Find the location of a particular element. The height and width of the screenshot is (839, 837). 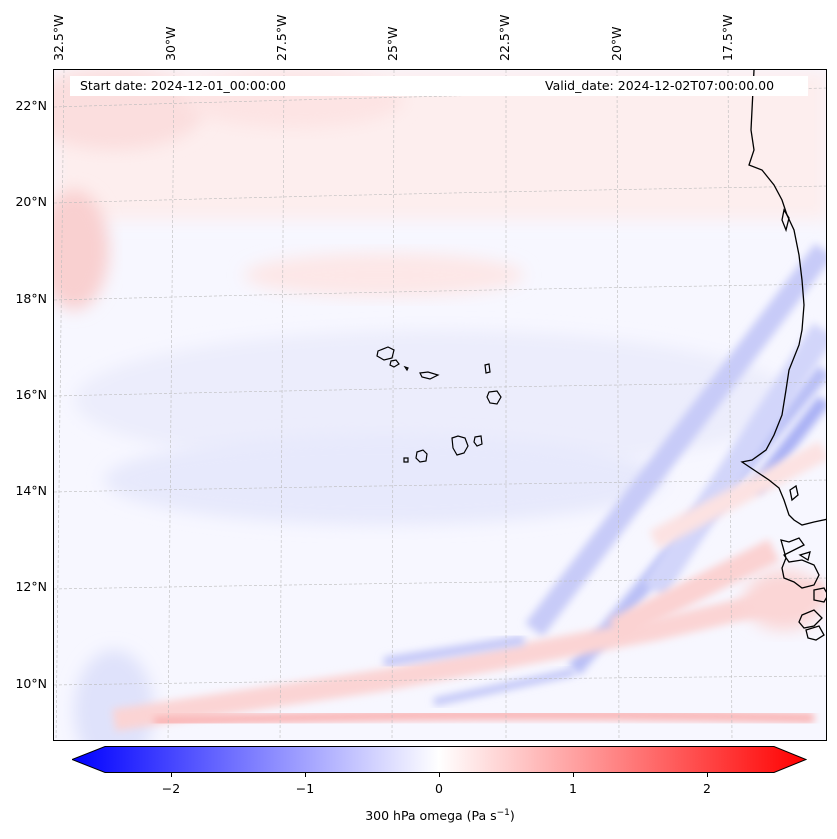

colorbar-tick-label: 0 is located at coordinates (439, 788).